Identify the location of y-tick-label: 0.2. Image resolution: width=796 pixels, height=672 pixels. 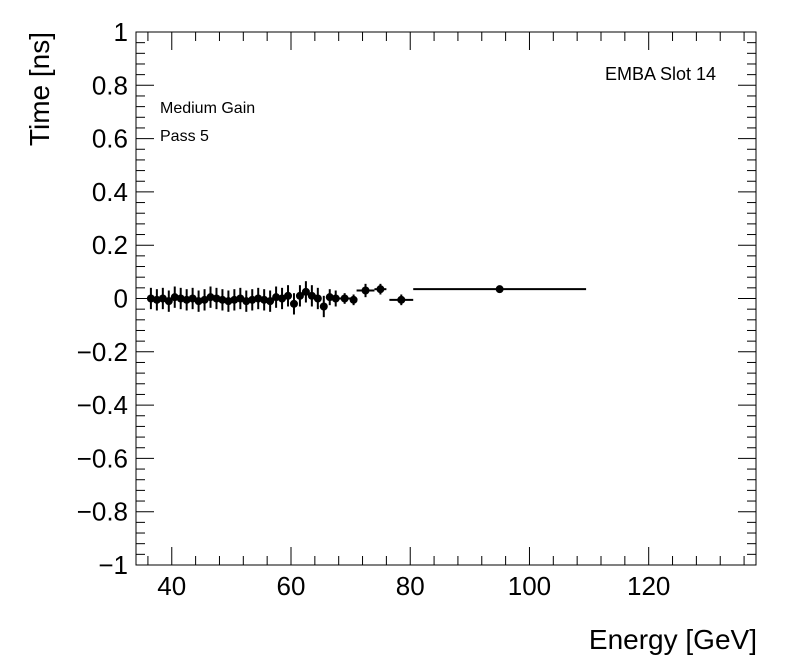
(110, 245).